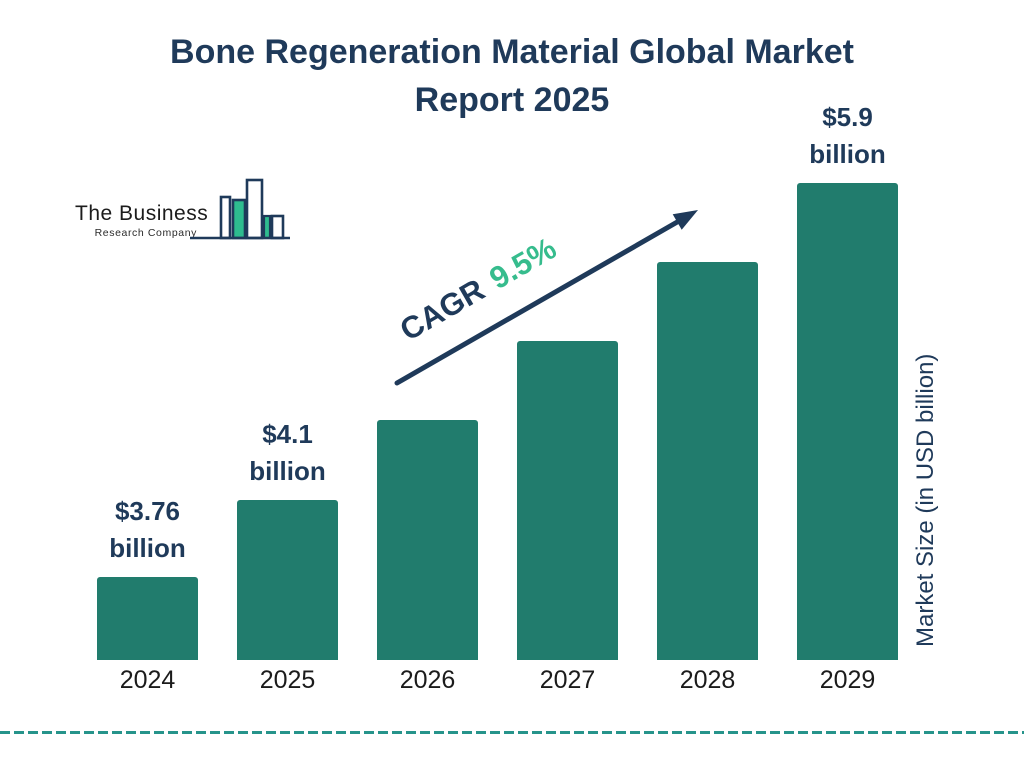  I want to click on cagr-word: CAGR, so click(442, 309).